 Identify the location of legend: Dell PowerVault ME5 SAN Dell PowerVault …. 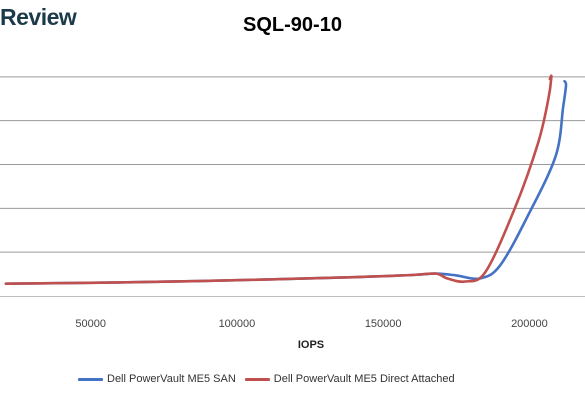
(271, 379).